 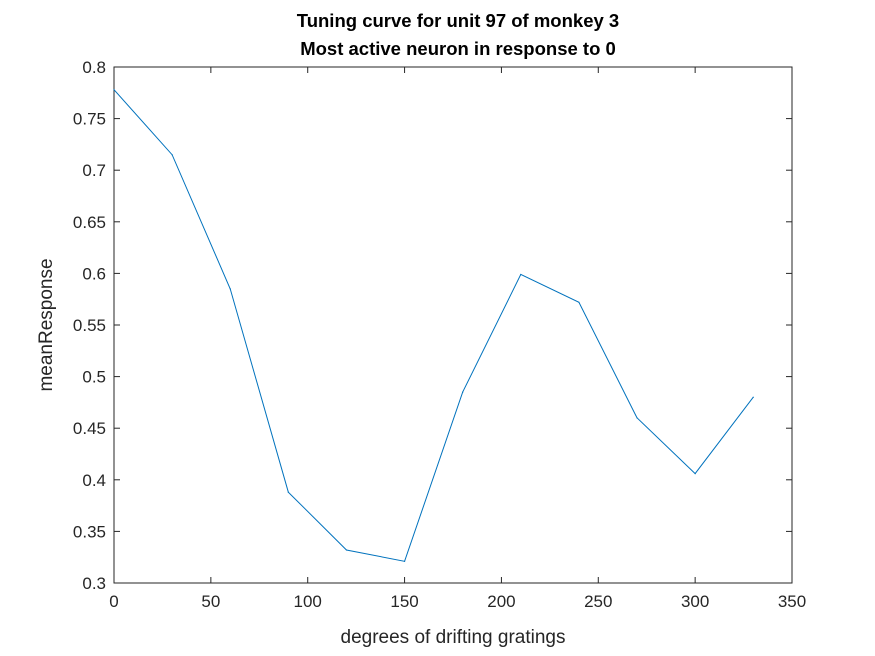 What do you see at coordinates (695, 601) in the screenshot?
I see `x-tick-label: 300` at bounding box center [695, 601].